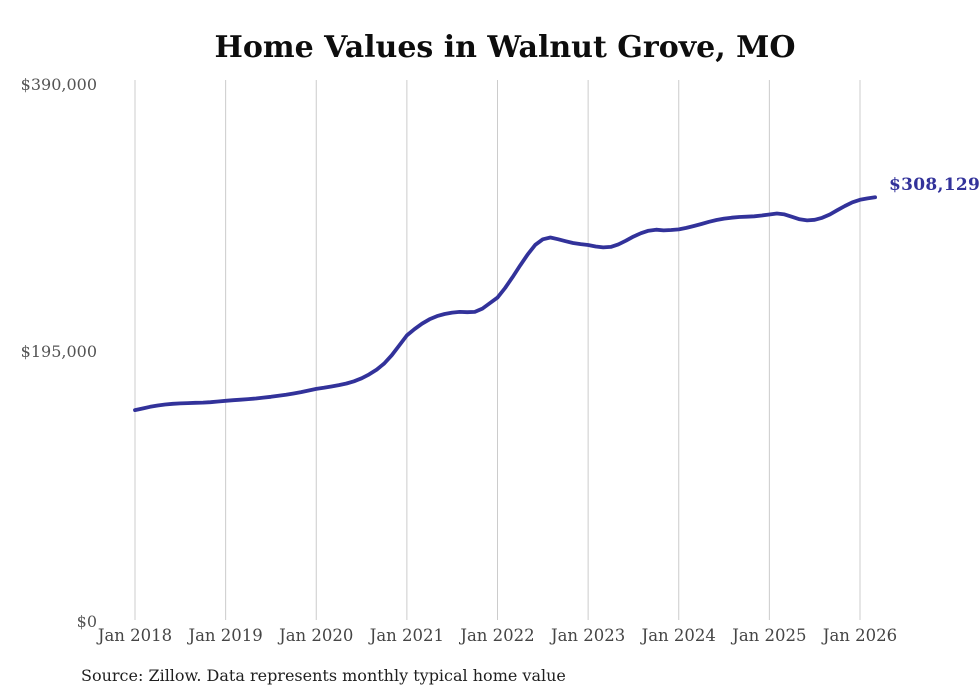 The width and height of the screenshot is (980, 699). I want to click on chart-title: Home Values in Walnut Grove, MO, so click(505, 47).